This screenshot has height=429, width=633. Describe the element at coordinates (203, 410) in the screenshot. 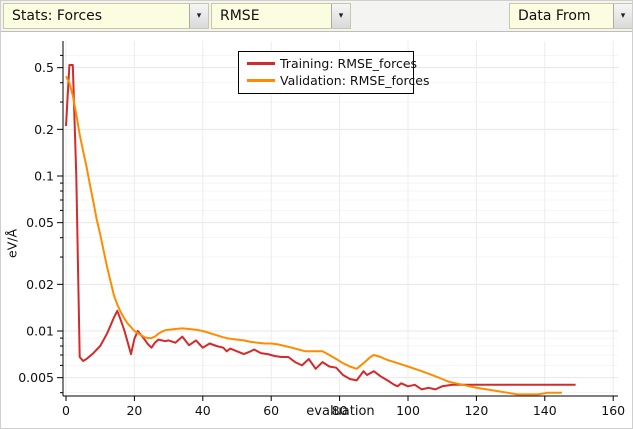

I see `x-tick-label: 40` at that location.